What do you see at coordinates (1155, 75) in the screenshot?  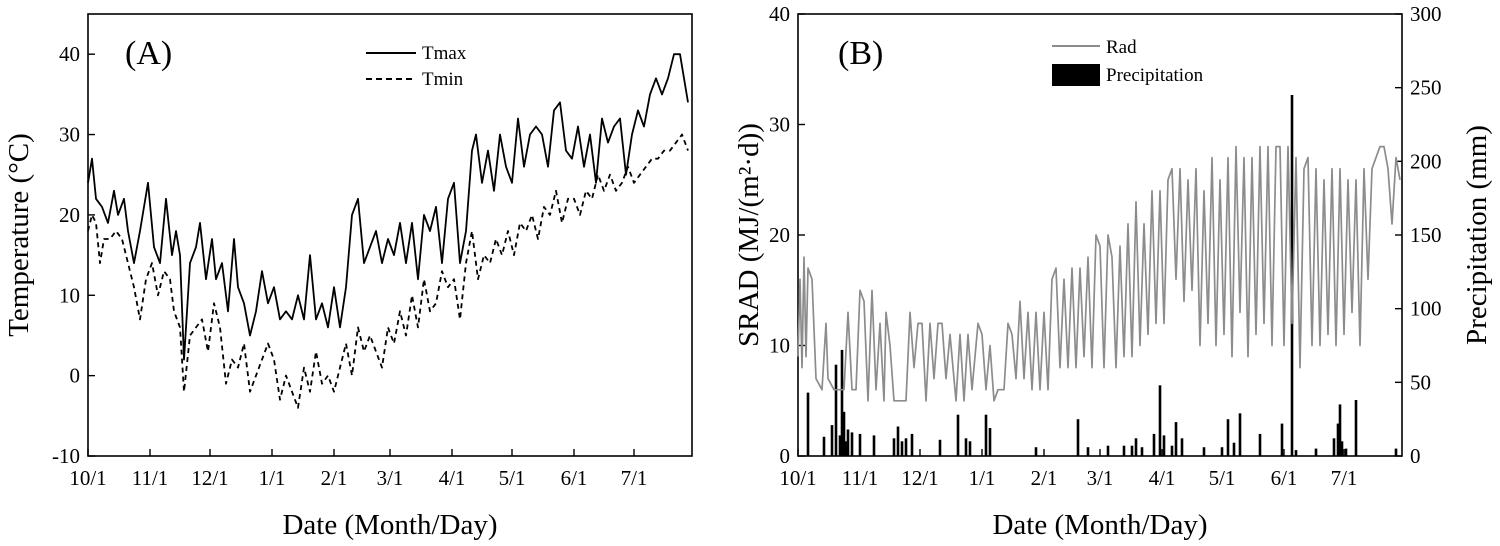 I see `legend-label-precipitation: Precipitation` at bounding box center [1155, 75].